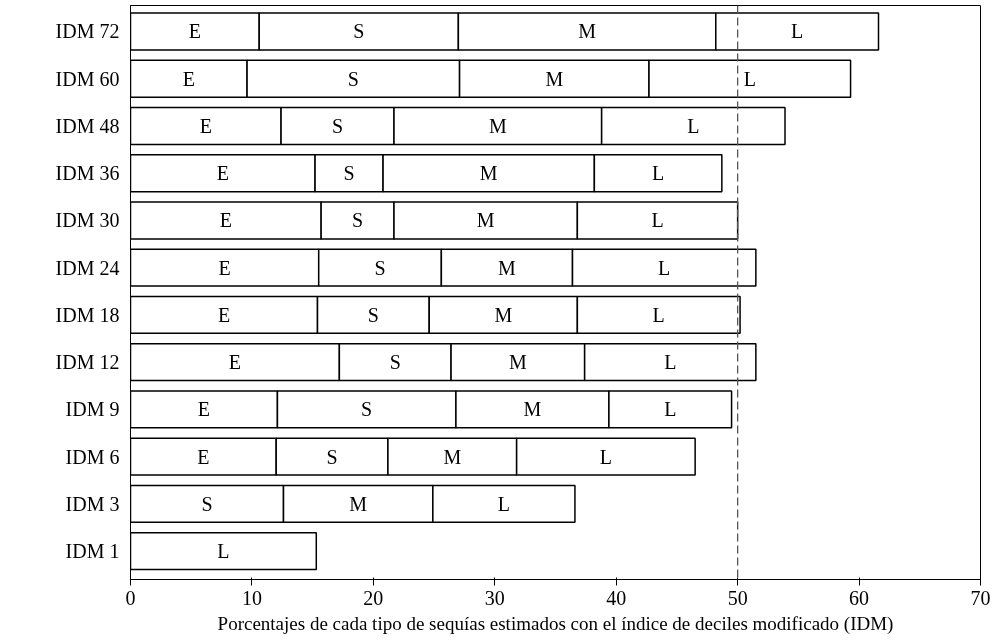  I want to click on y-tick-label: IDM 60, so click(87, 78).